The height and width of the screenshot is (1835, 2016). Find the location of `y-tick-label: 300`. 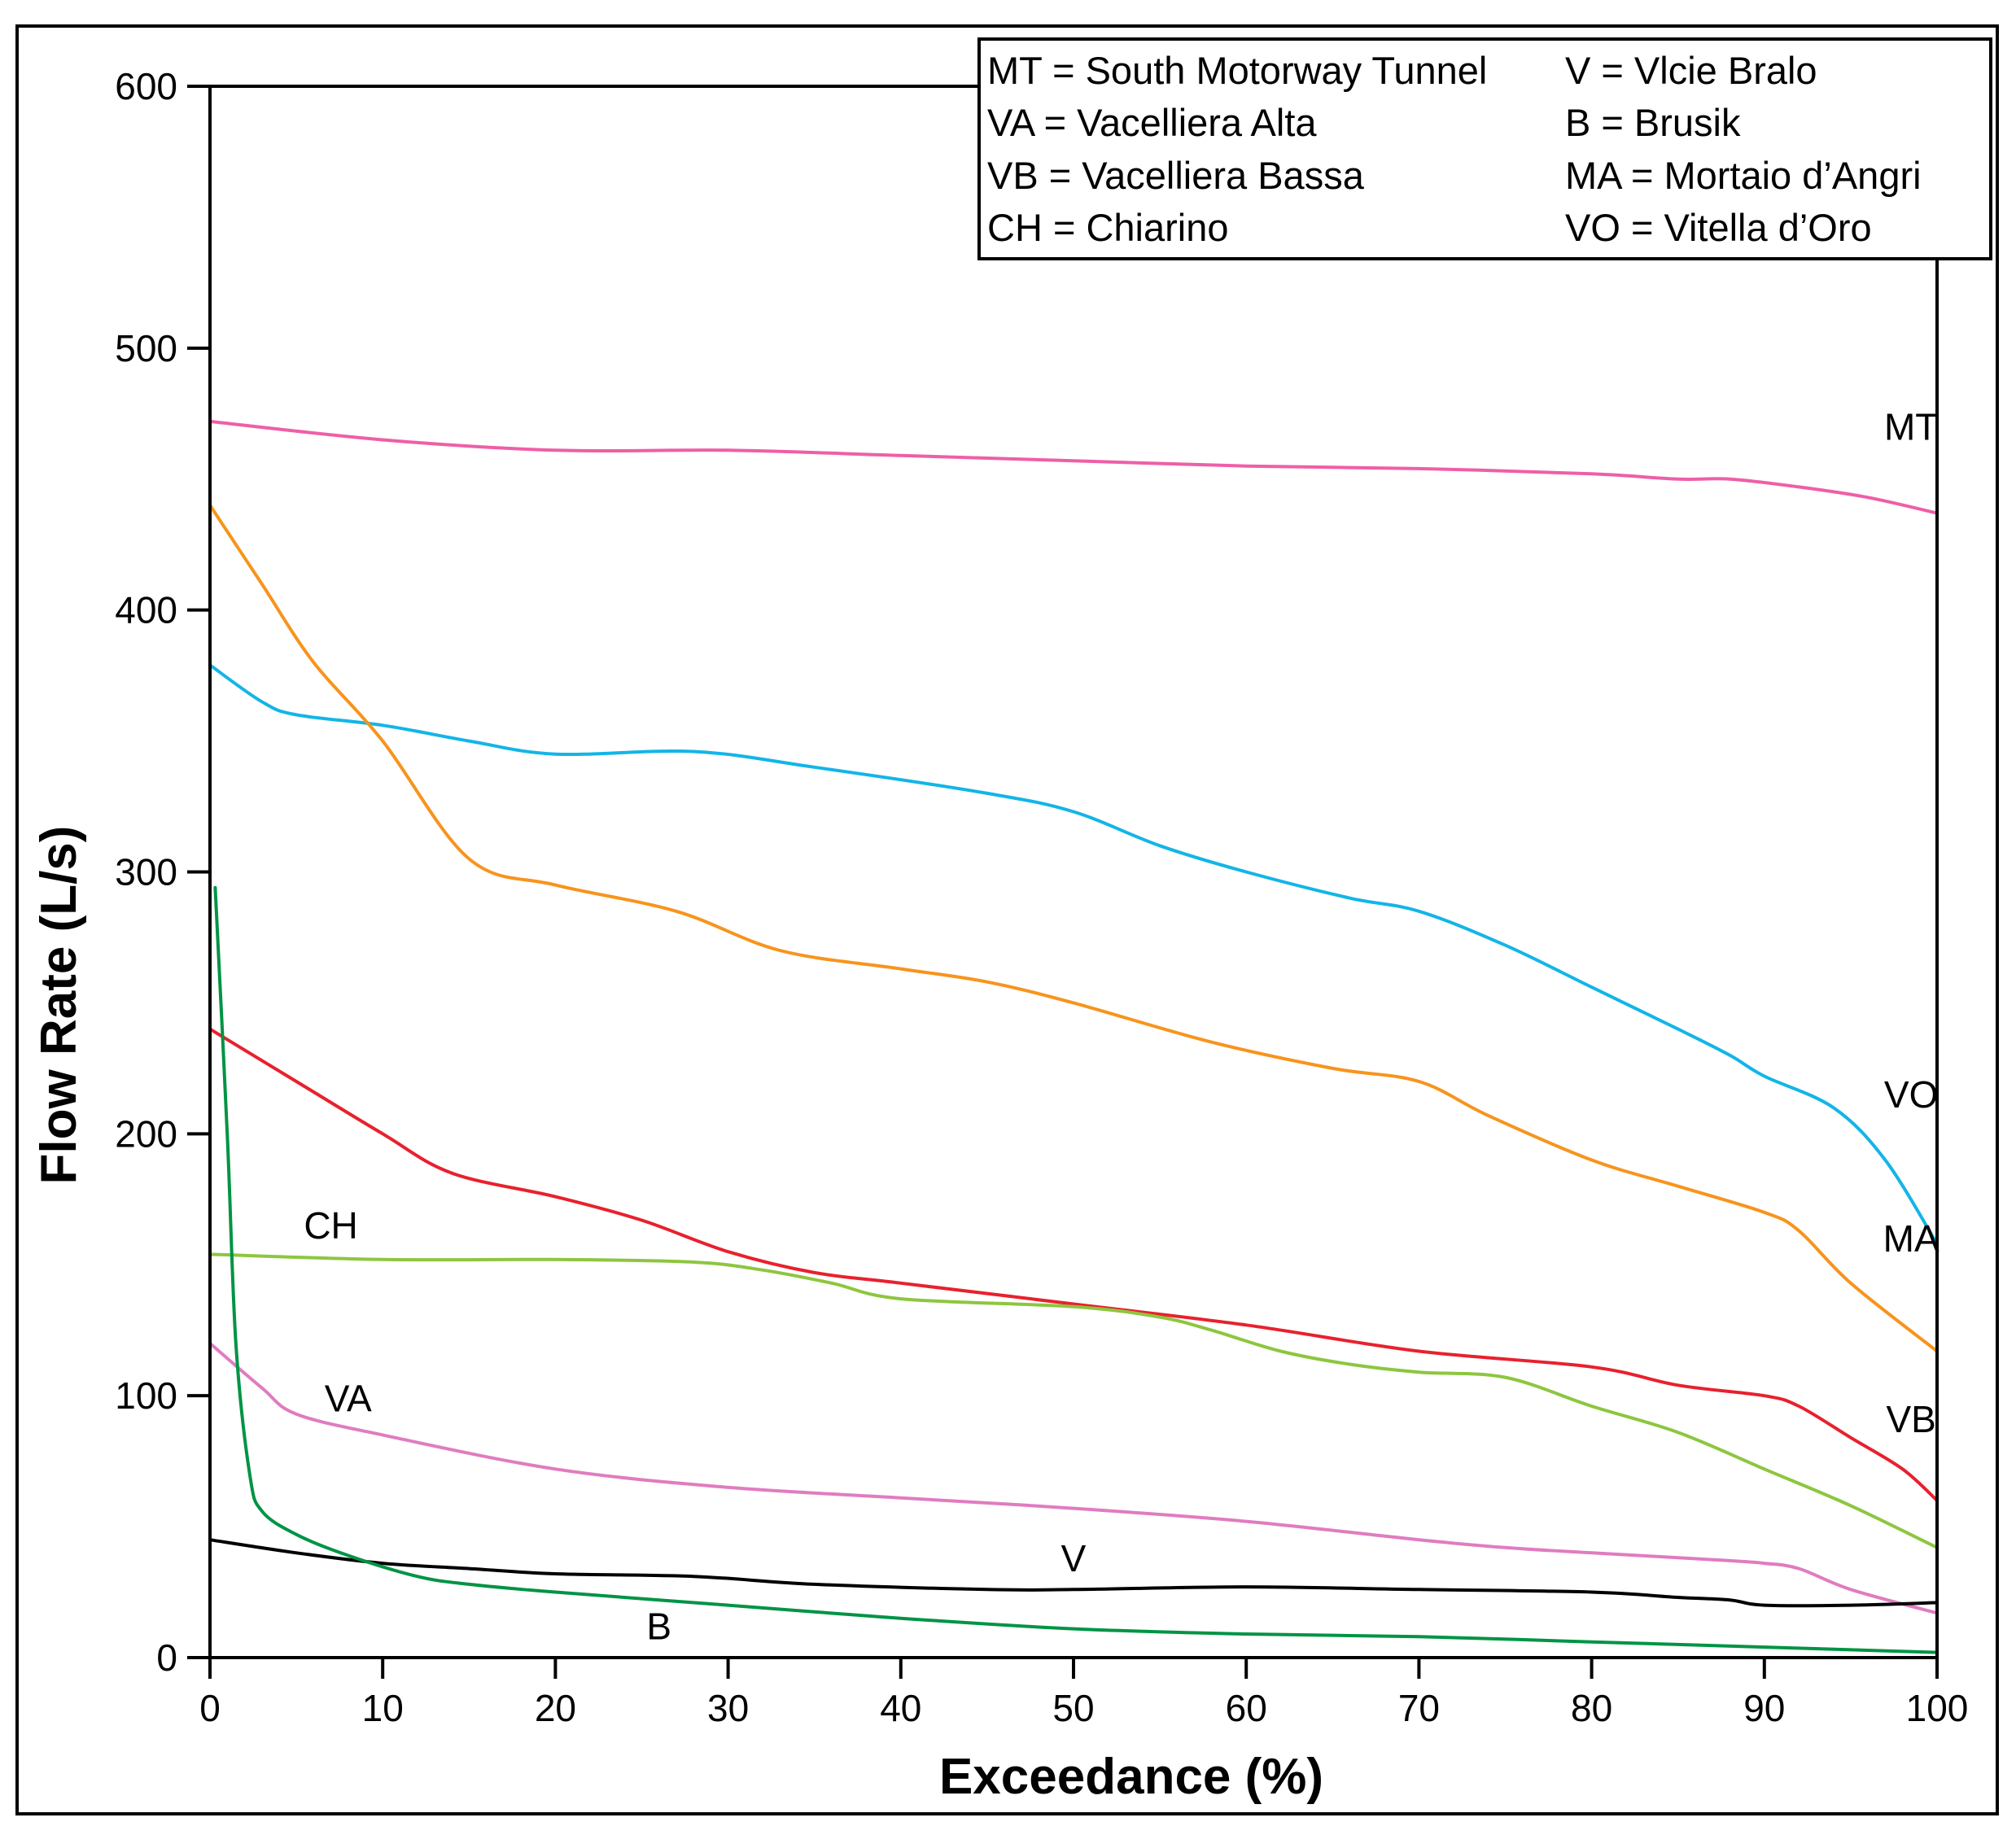

y-tick-label: 300 is located at coordinates (146, 872).